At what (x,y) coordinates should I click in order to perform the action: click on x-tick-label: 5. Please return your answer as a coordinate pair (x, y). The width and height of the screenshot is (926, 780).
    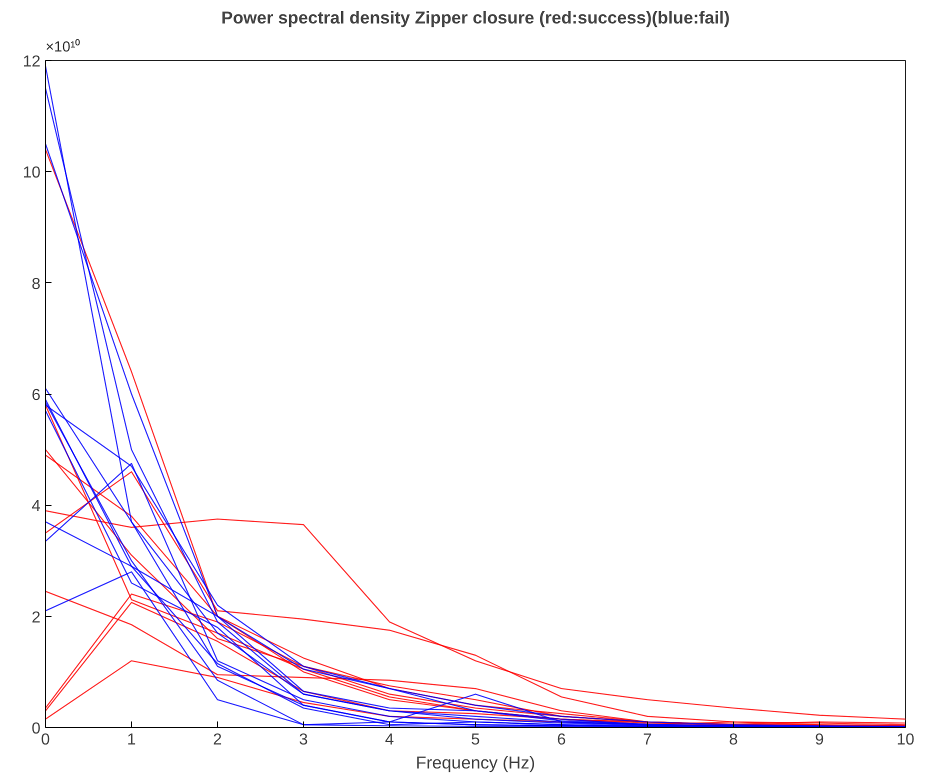
    Looking at the image, I should click on (475, 740).